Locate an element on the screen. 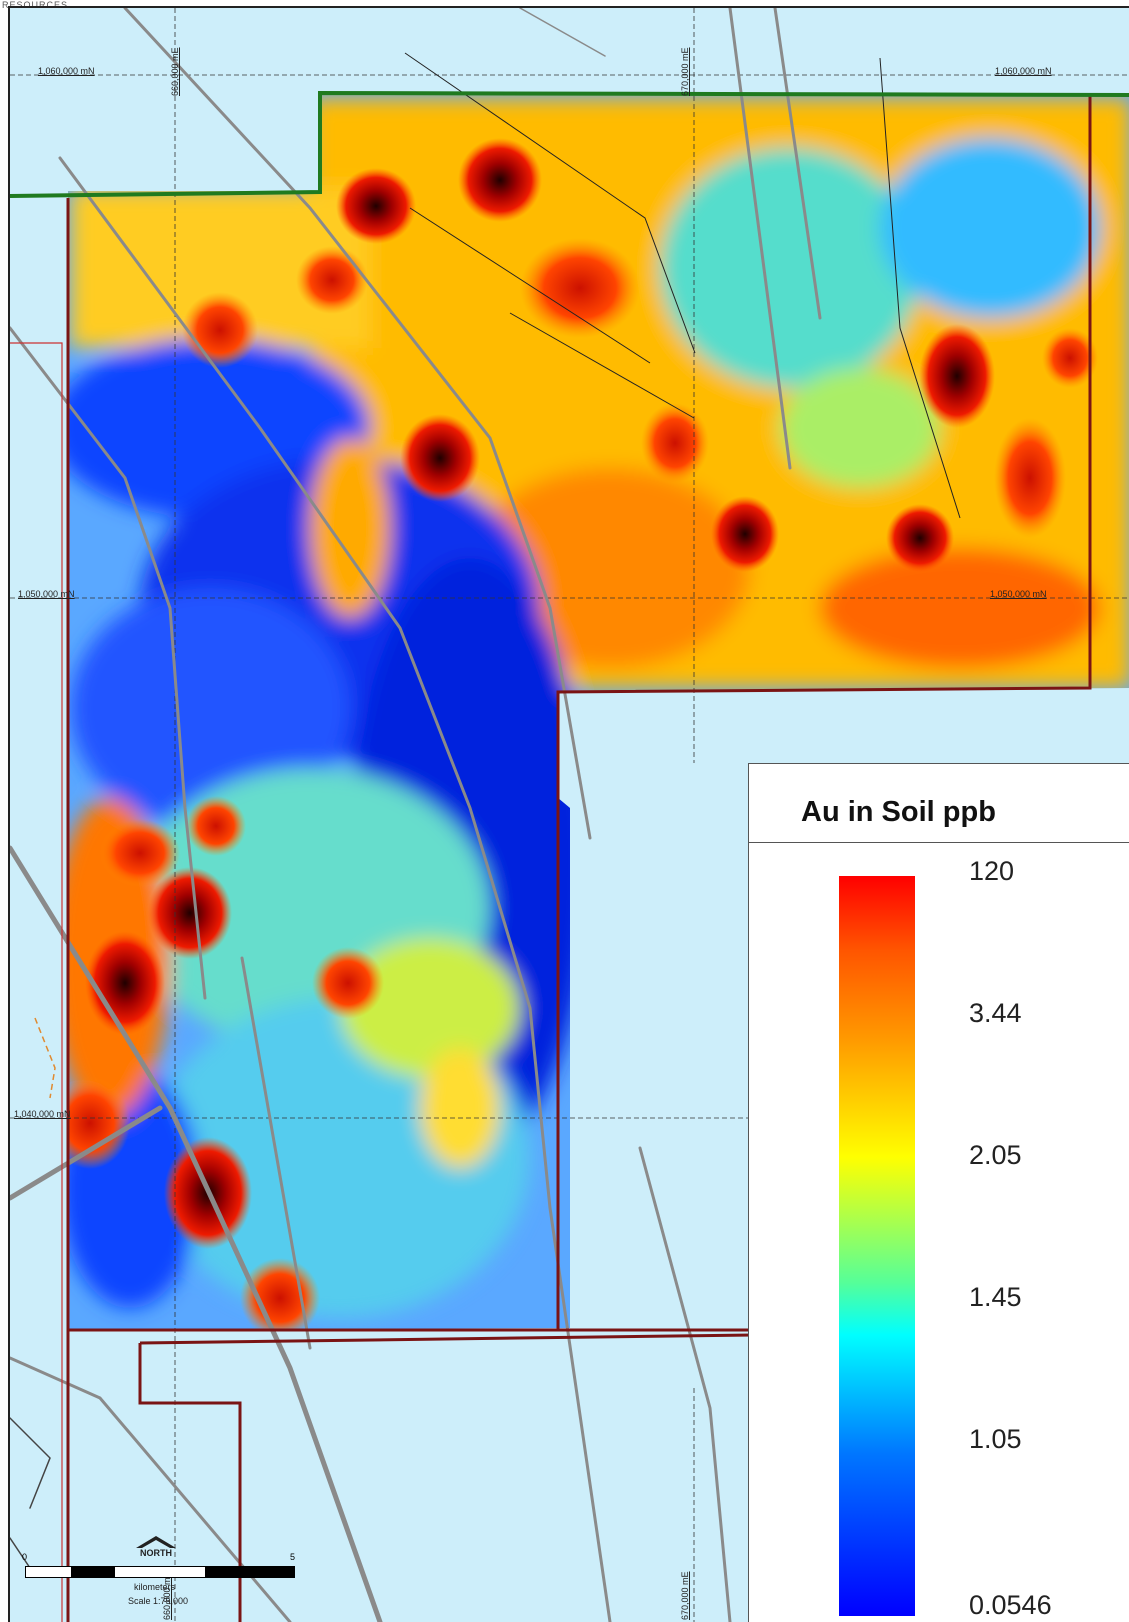  green-boundary is located at coordinates (569, 144).